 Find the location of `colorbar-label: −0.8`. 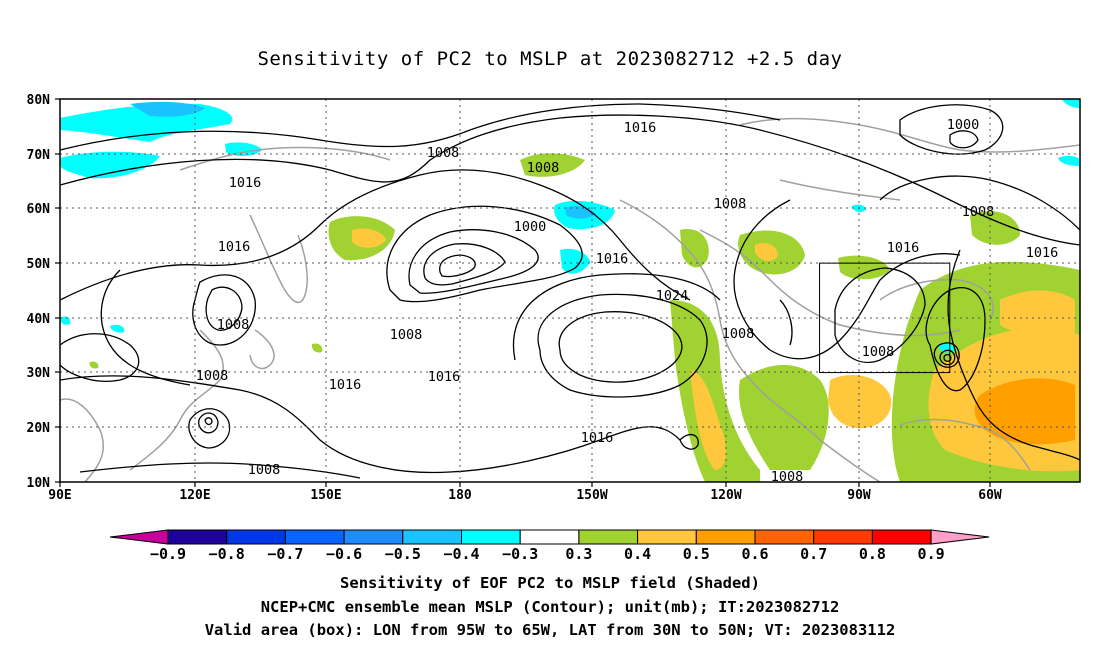

colorbar-label: −0.8 is located at coordinates (227, 554).